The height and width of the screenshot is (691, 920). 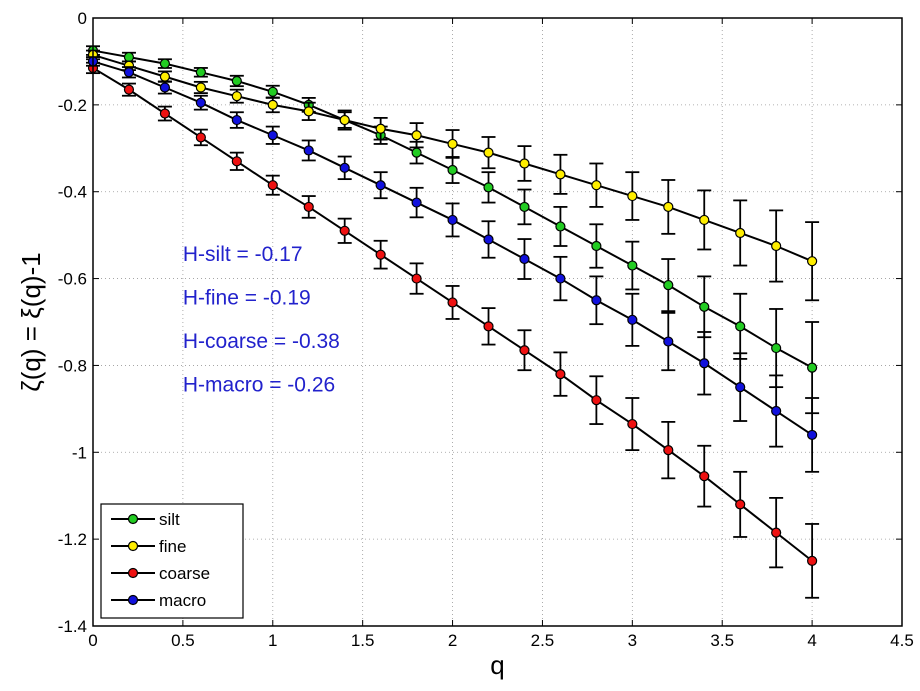 What do you see at coordinates (452, 640) in the screenshot?
I see `x-tick-label: 2` at bounding box center [452, 640].